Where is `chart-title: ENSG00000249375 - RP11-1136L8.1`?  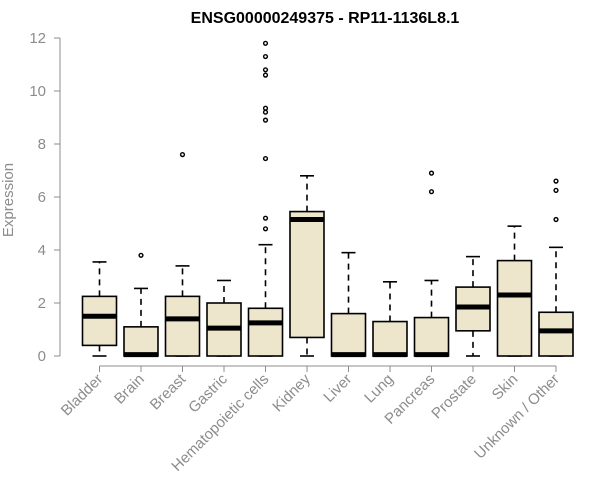
chart-title: ENSG00000249375 - RP11-1136L8.1 is located at coordinates (325, 18).